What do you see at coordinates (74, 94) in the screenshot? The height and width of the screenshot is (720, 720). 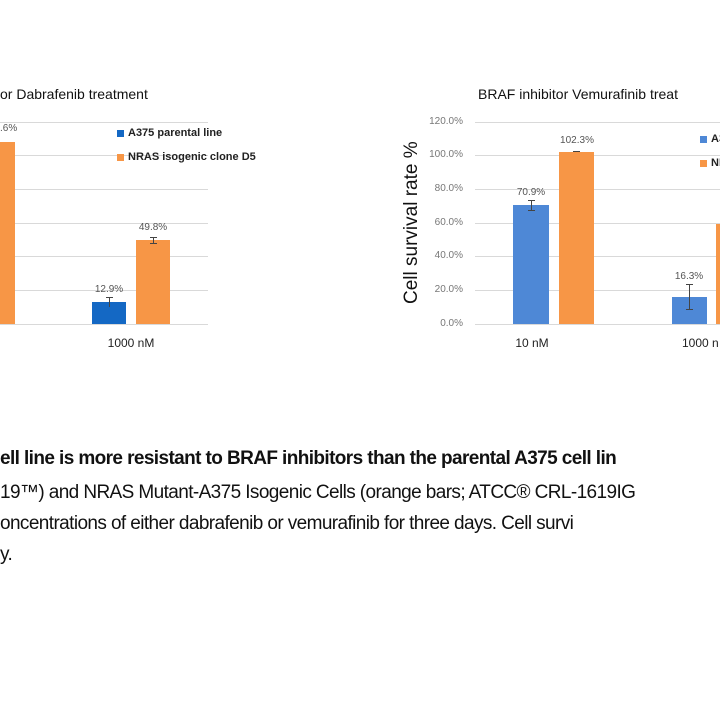 I see `chart-title: or Dabrafenib treatment` at bounding box center [74, 94].